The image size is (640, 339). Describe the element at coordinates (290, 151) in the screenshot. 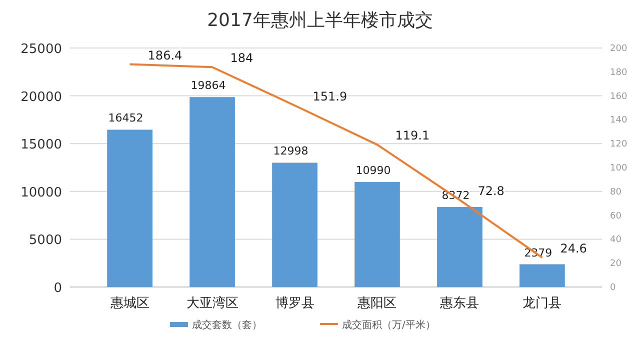

I see `data-label: 12998` at that location.